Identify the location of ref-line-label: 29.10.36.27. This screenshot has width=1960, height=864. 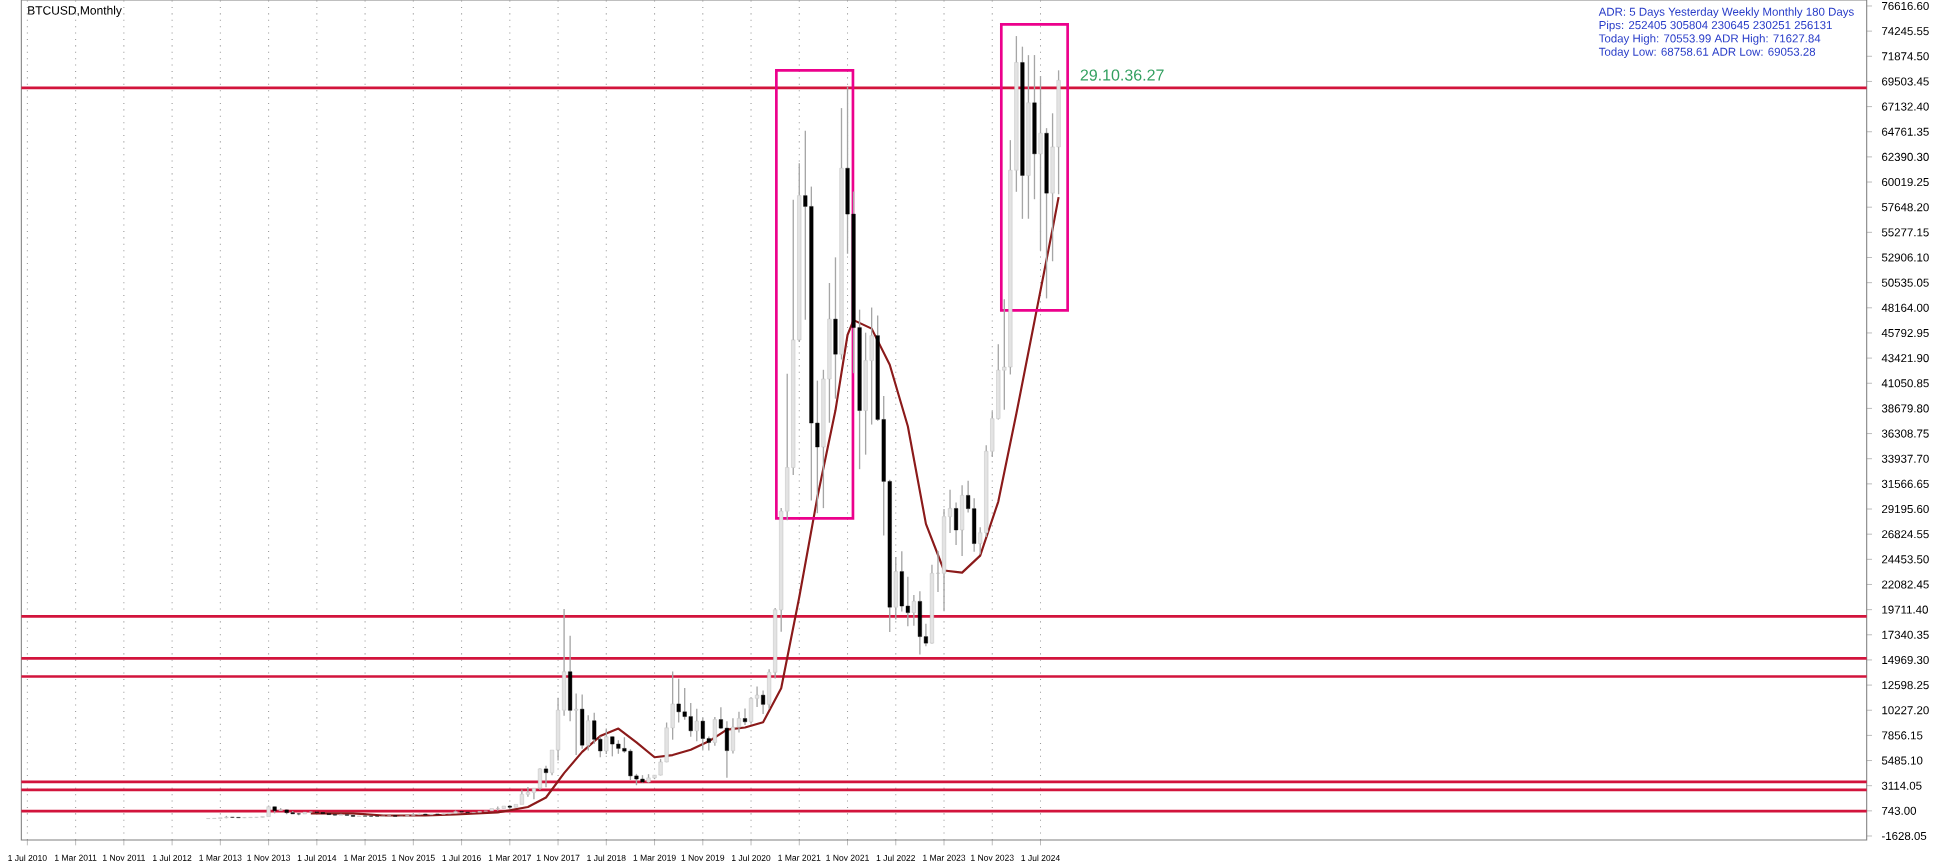
(1122, 75).